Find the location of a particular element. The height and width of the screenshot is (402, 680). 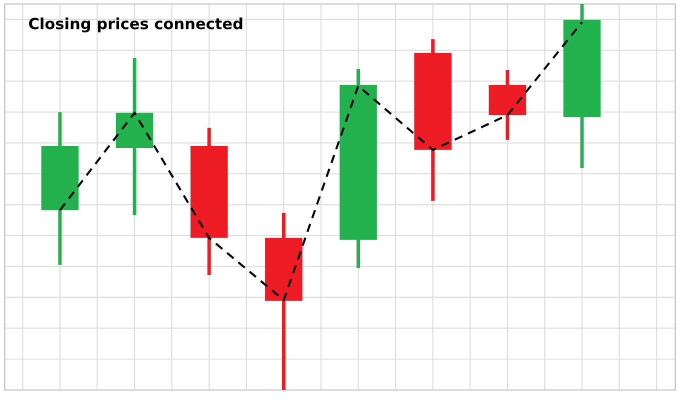

text: Closing prices connected is located at coordinates (135, 25).